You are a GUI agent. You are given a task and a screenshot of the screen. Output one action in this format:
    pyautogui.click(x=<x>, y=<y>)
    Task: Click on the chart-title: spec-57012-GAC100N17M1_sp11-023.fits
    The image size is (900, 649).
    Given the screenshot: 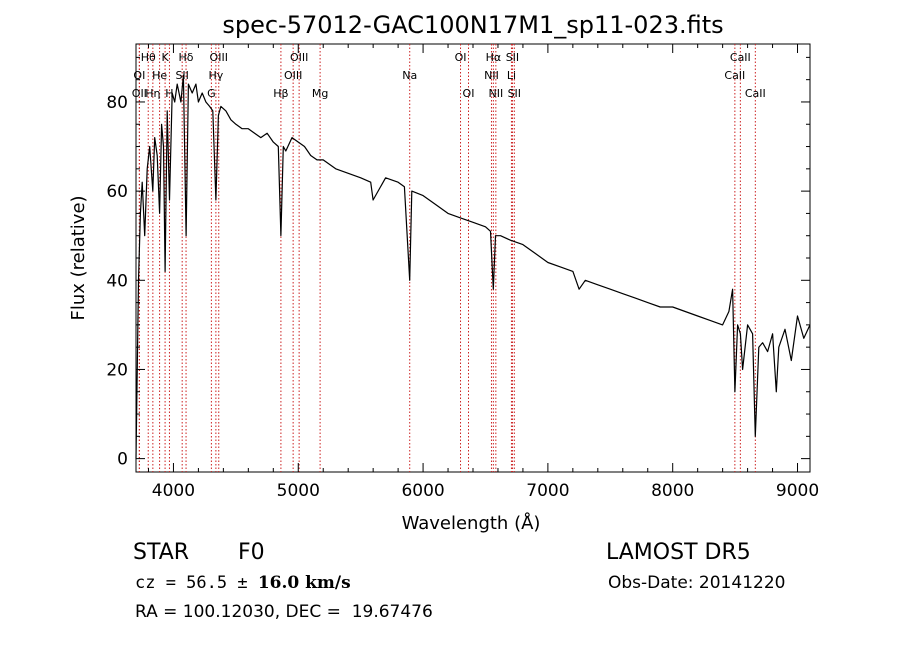 What is the action you would take?
    pyautogui.click(x=472, y=25)
    